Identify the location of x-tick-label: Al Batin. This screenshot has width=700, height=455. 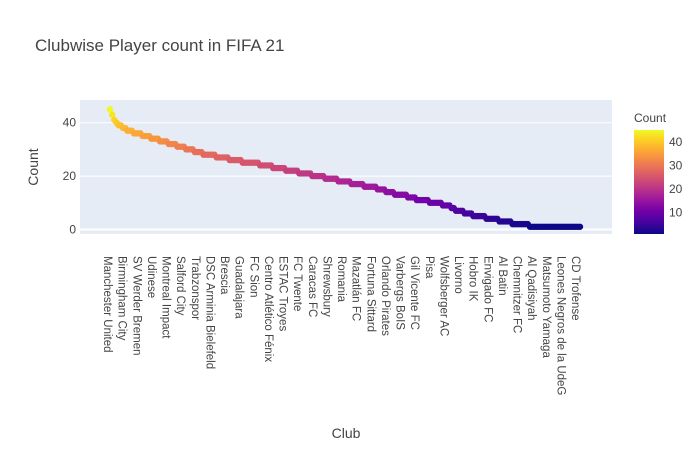
(502, 276).